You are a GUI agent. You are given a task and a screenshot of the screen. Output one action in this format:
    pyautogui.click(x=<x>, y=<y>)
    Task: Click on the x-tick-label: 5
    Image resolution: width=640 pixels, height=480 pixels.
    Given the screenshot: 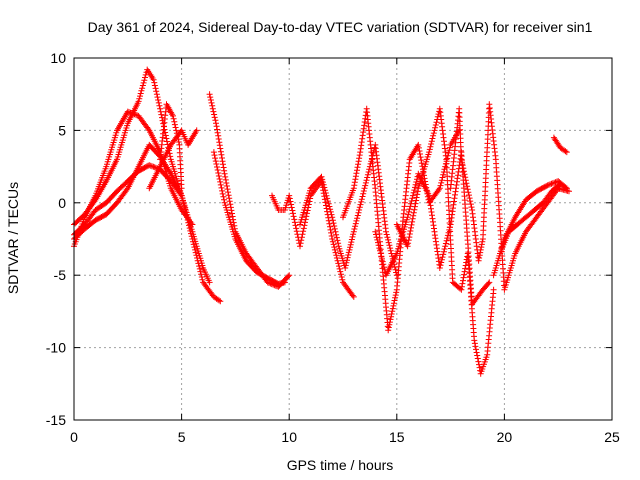 What is the action you would take?
    pyautogui.click(x=182, y=437)
    